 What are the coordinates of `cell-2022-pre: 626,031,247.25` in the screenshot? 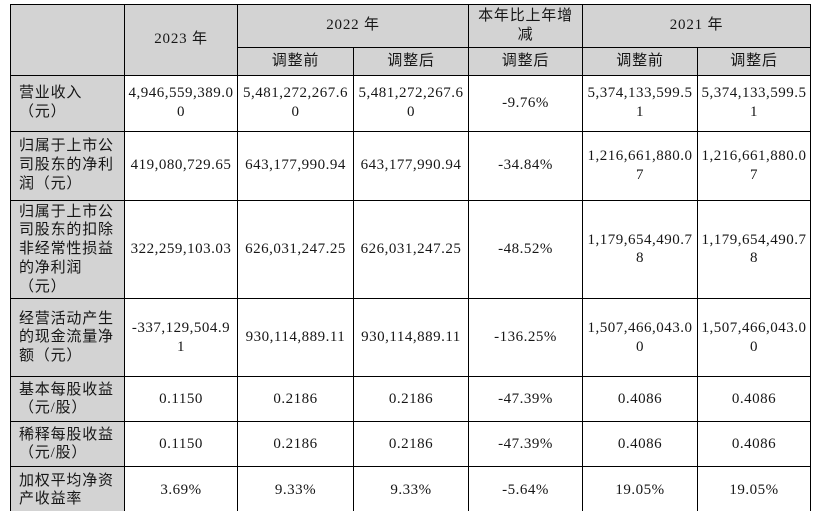 It's located at (295, 249).